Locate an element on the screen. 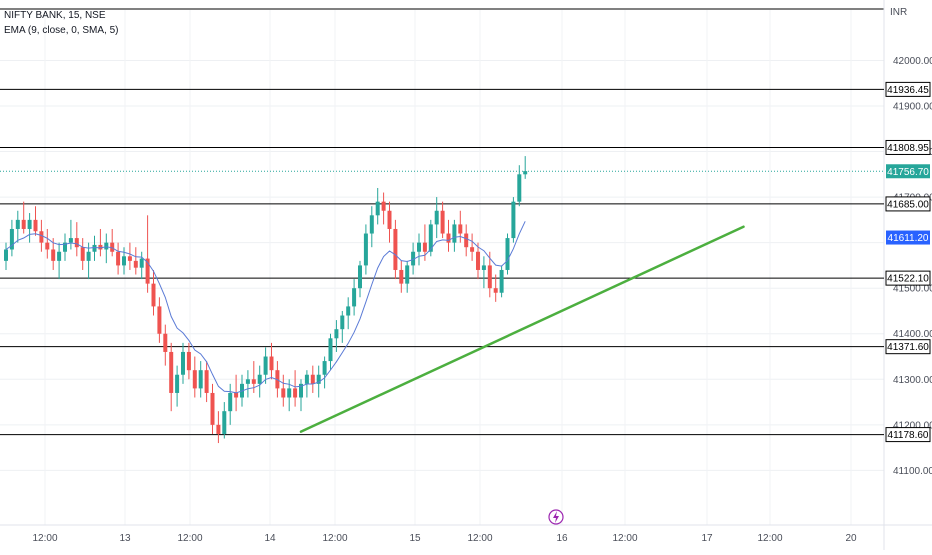  level-price-label: 41522.10 is located at coordinates (908, 278).